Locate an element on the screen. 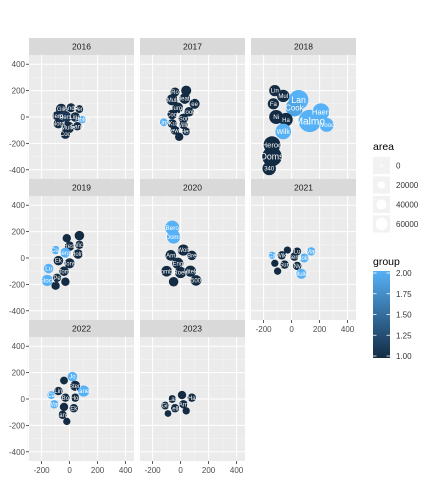  bubble-label: Hol is located at coordinates (75, 399).